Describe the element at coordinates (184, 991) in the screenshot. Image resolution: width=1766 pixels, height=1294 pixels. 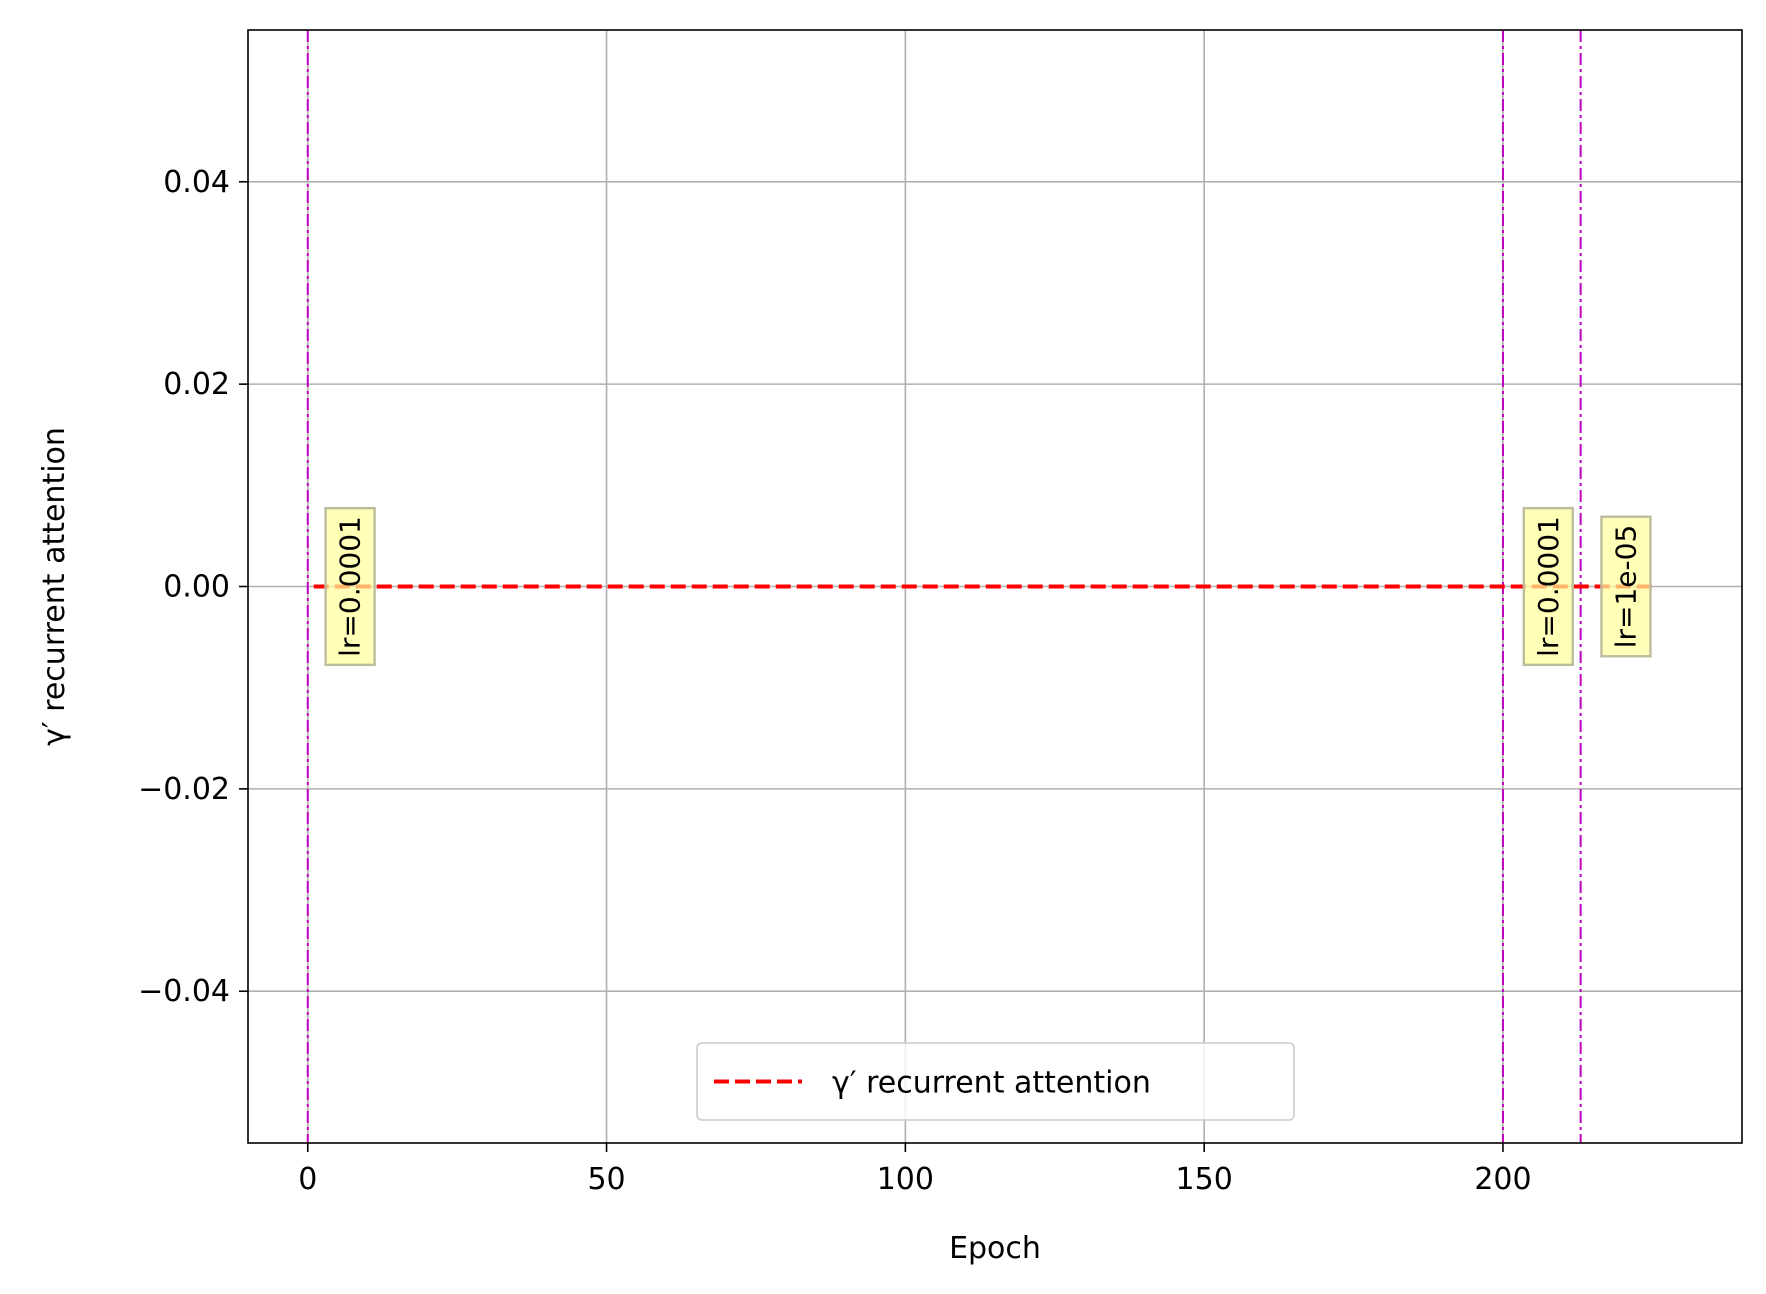
I see `y-tick-label: −0.04` at that location.